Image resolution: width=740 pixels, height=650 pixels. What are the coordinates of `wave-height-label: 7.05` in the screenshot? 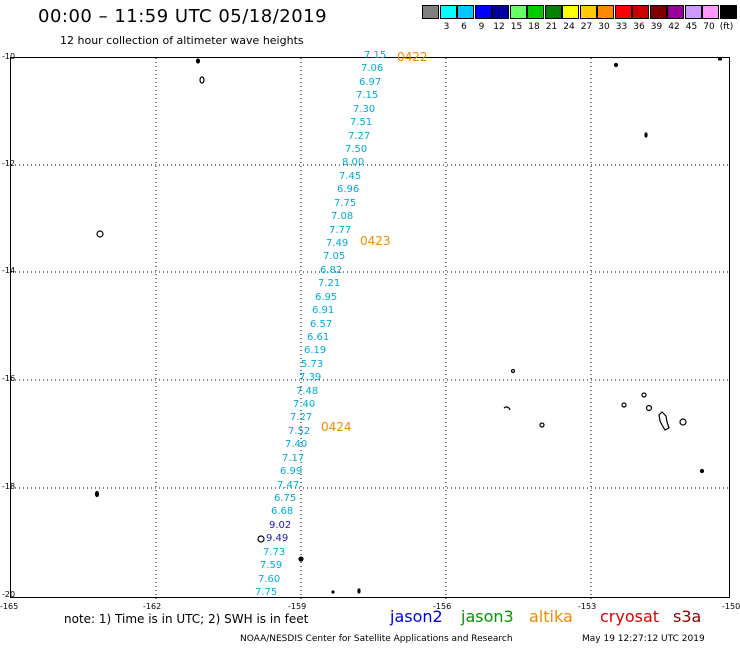 It's located at (334, 256).